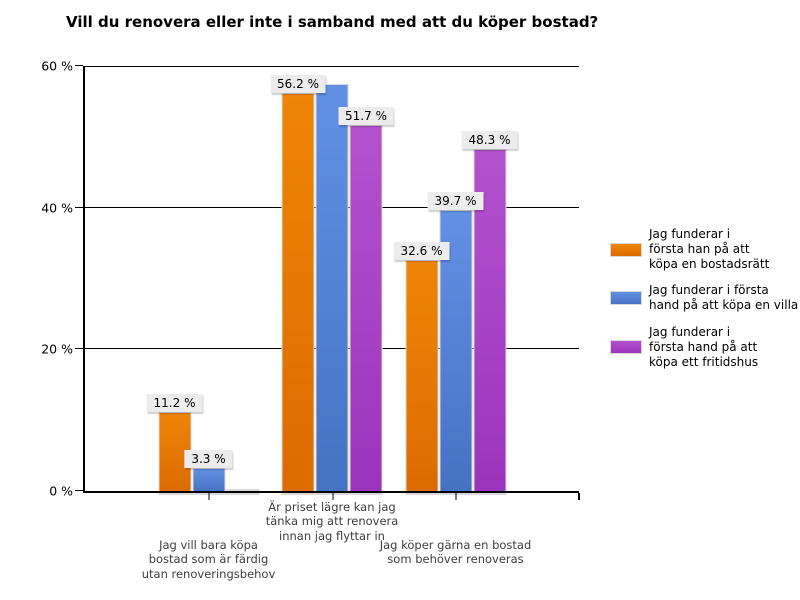 This screenshot has width=800, height=600. I want to click on bar-value-label: 11.2 %, so click(174, 402).